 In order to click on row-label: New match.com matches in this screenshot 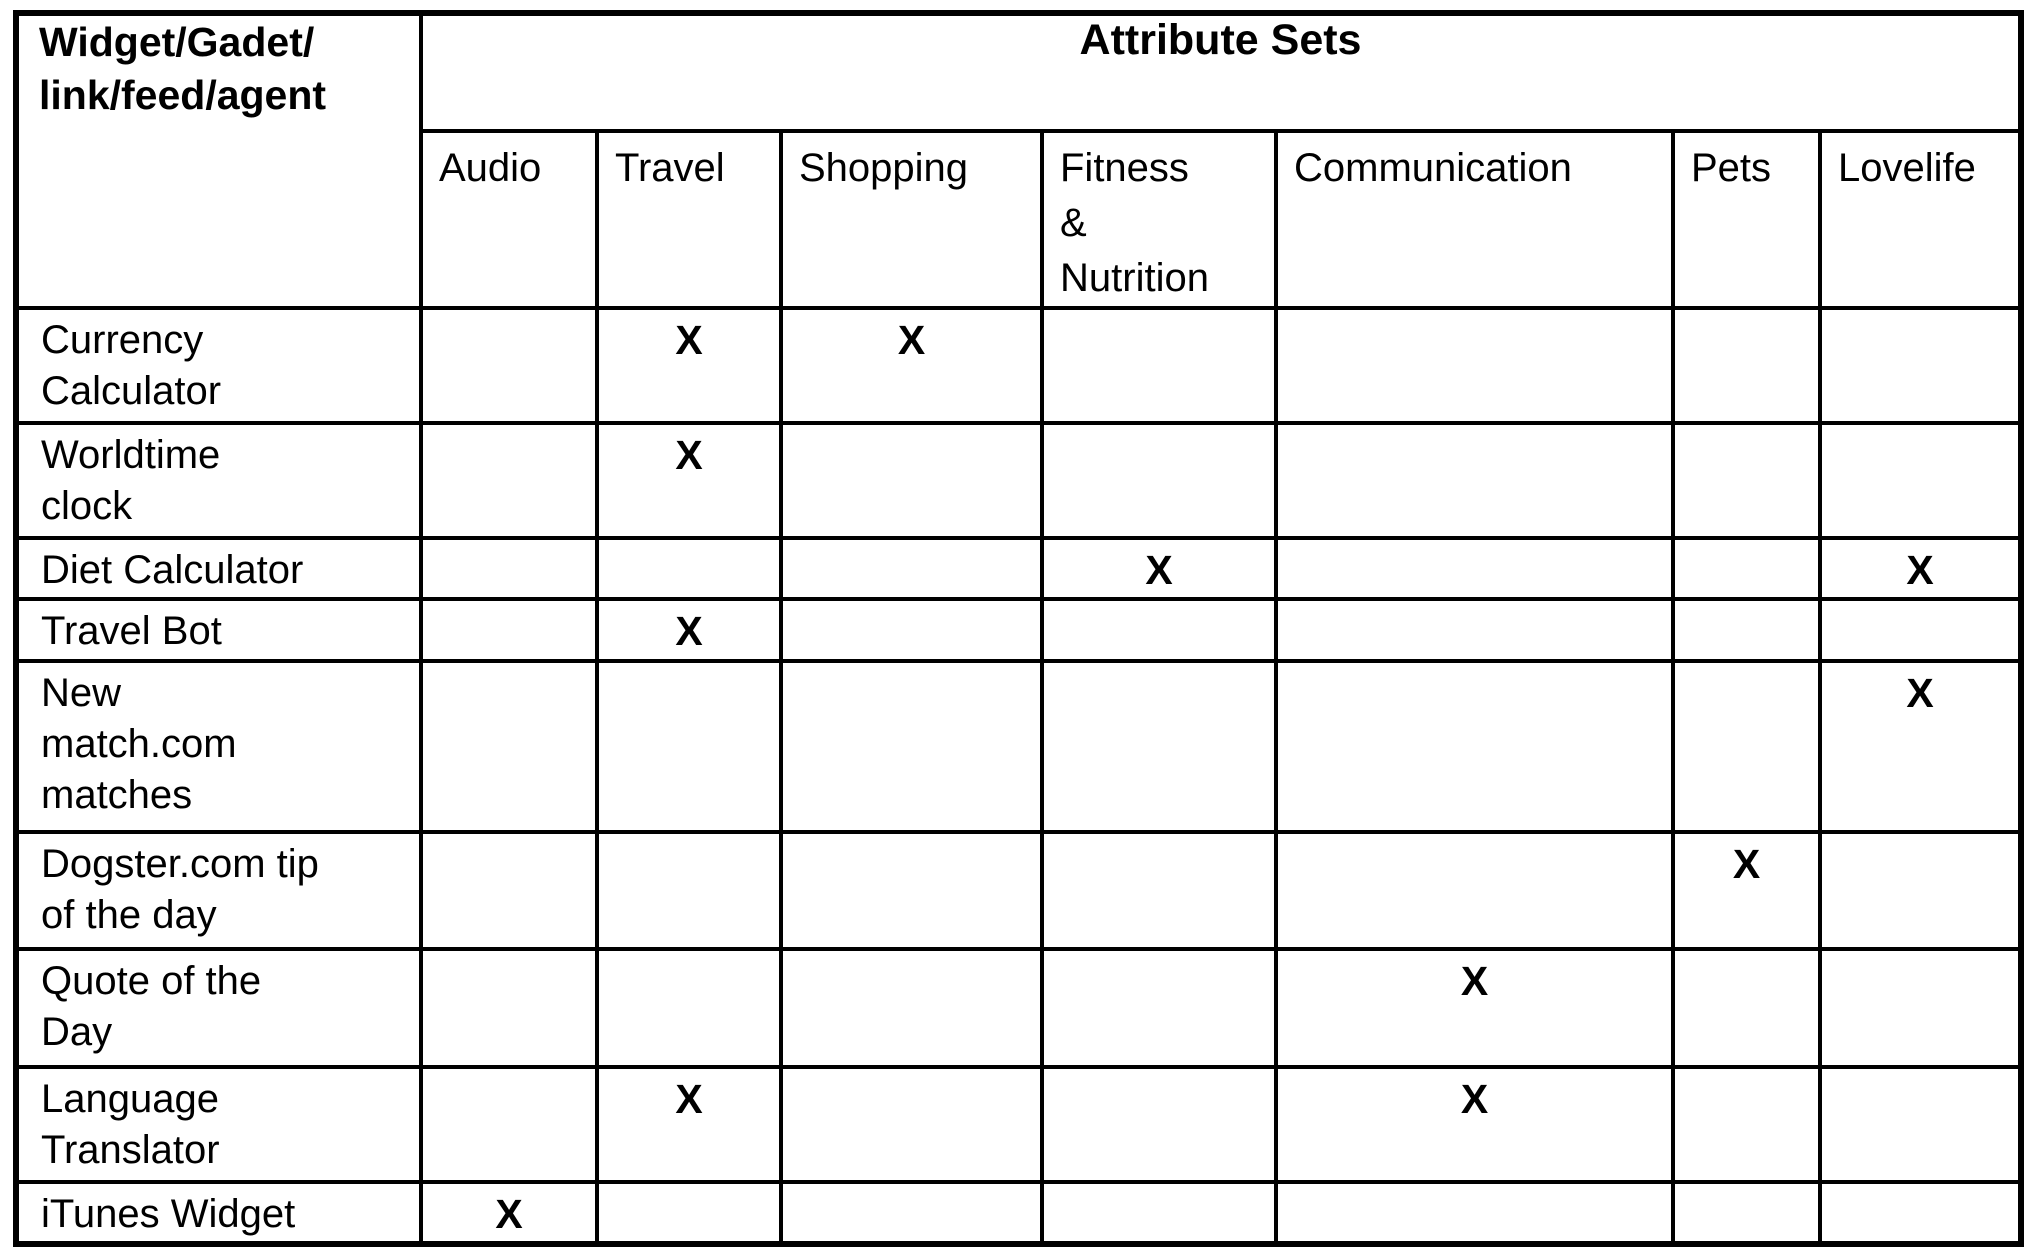, I will do `click(218, 746)`.